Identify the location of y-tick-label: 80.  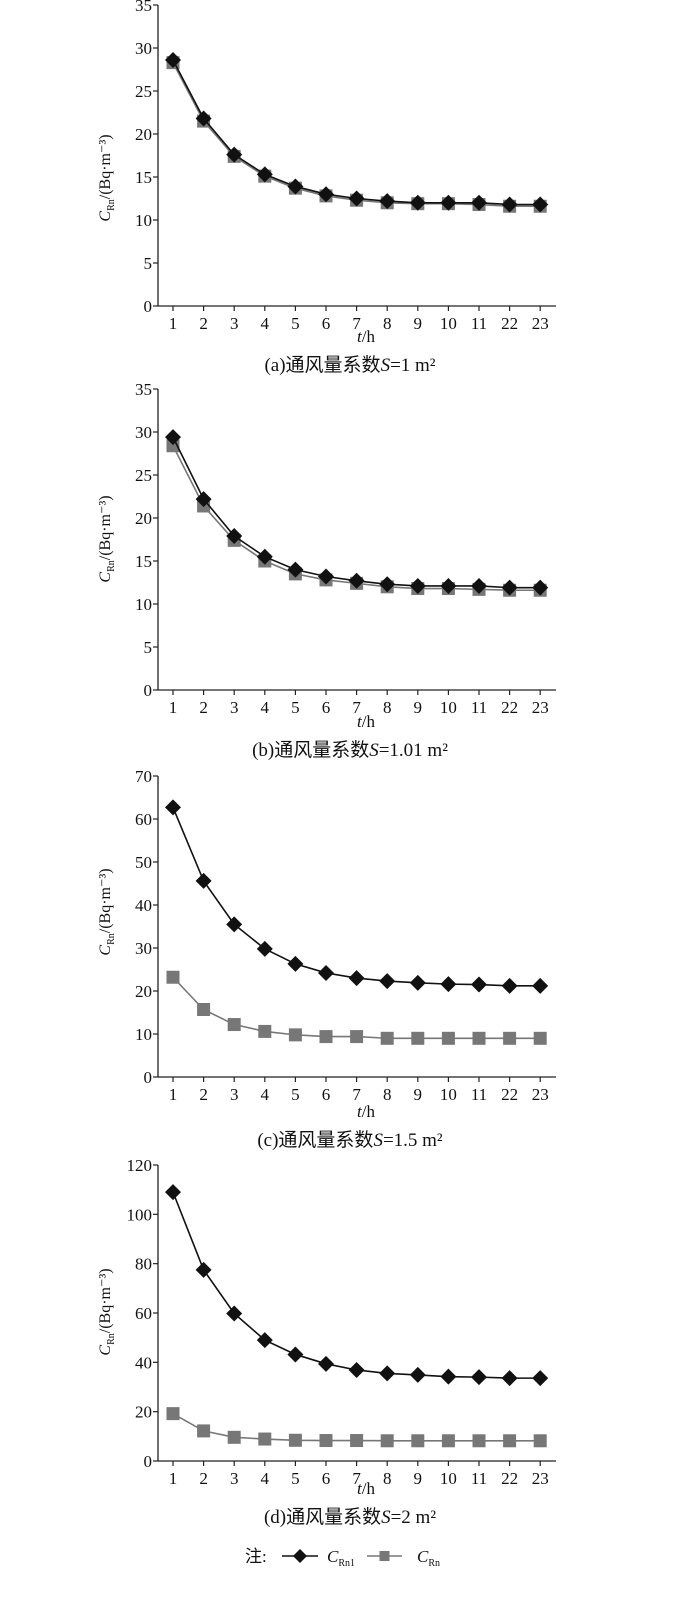
(143, 1264).